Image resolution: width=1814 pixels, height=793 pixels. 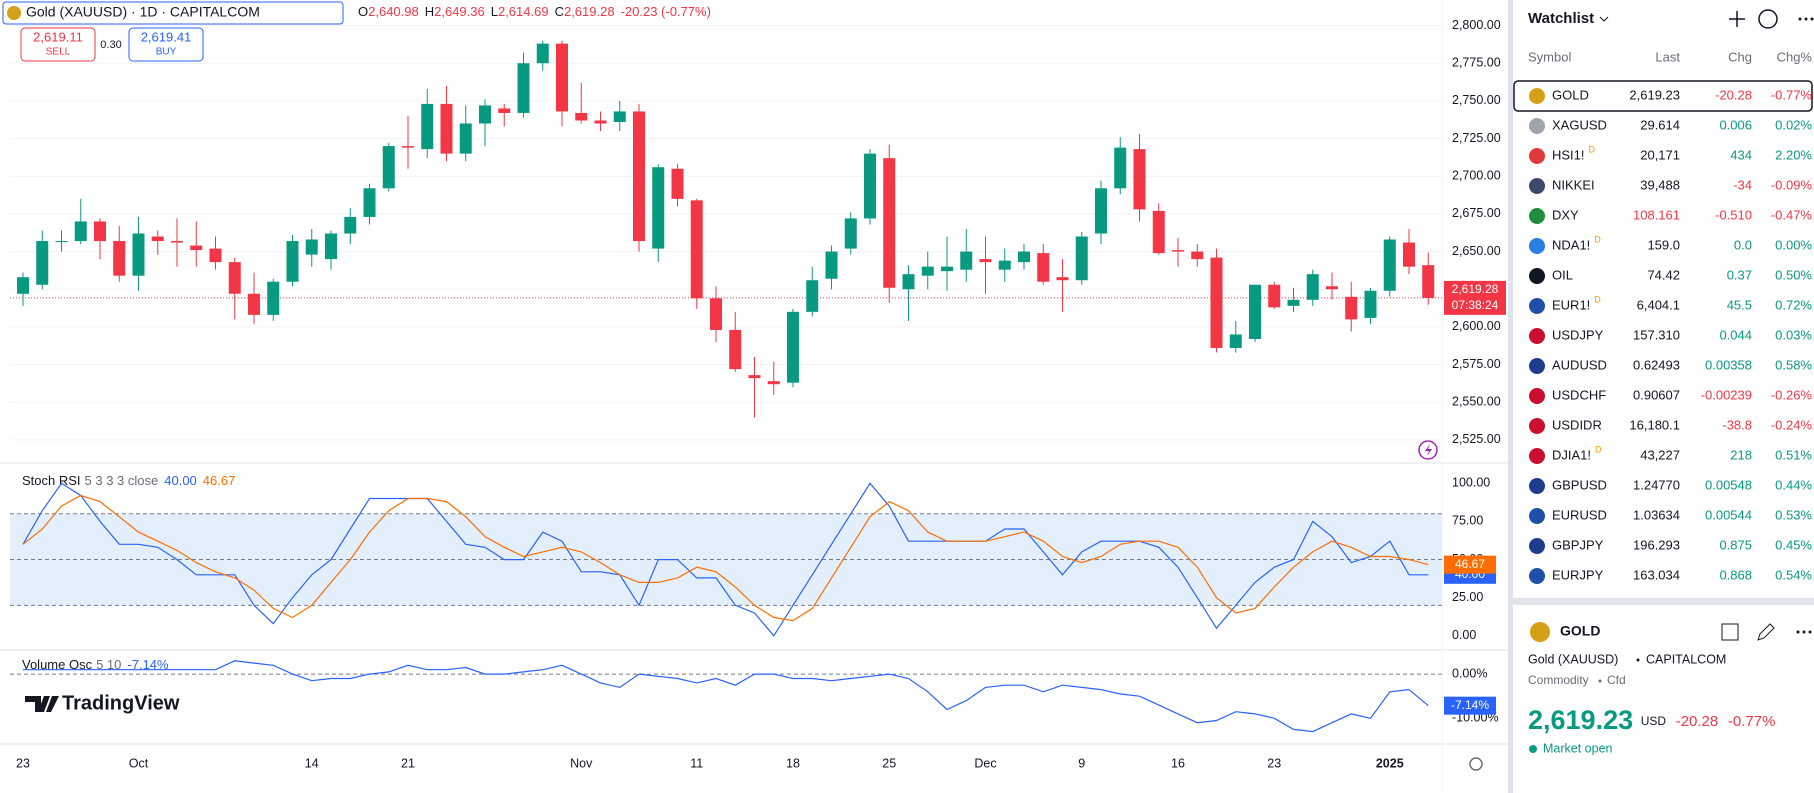 I want to click on row-last: 6,404.1, so click(x=1658, y=304).